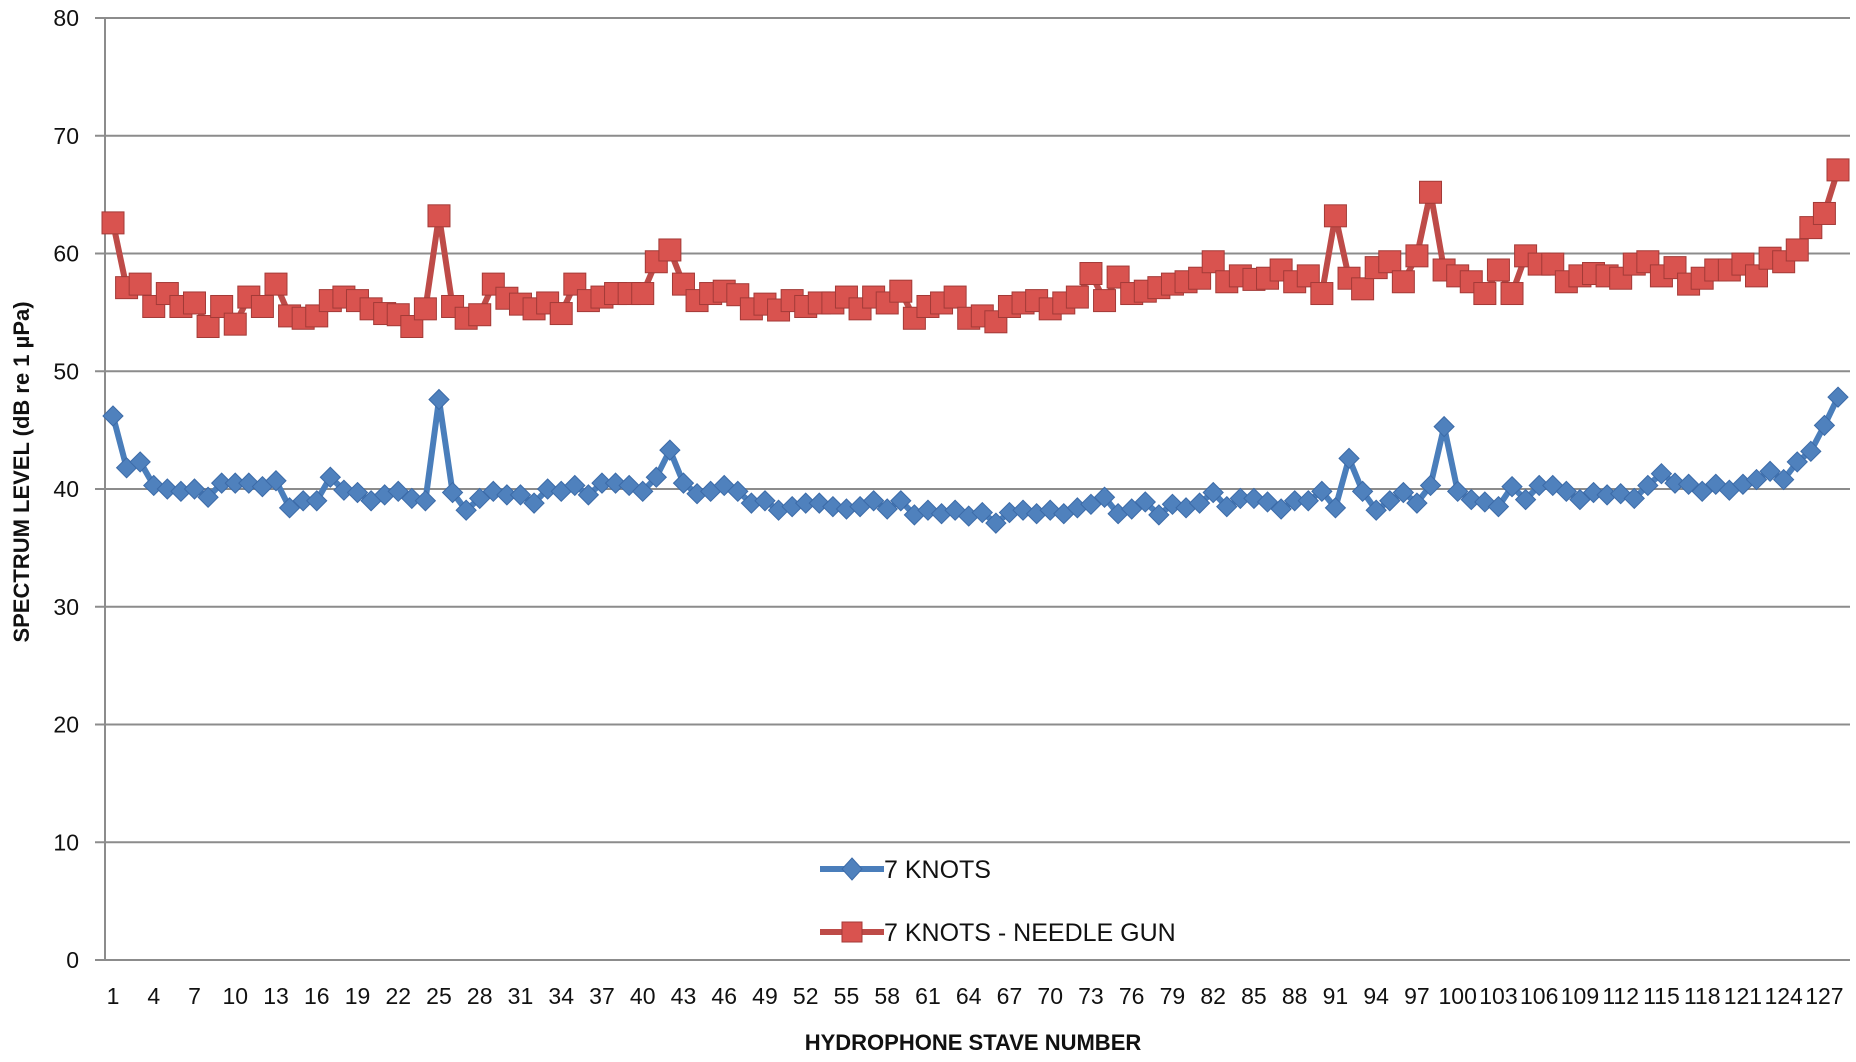  What do you see at coordinates (724, 996) in the screenshot?
I see `x-tick-label: 46` at bounding box center [724, 996].